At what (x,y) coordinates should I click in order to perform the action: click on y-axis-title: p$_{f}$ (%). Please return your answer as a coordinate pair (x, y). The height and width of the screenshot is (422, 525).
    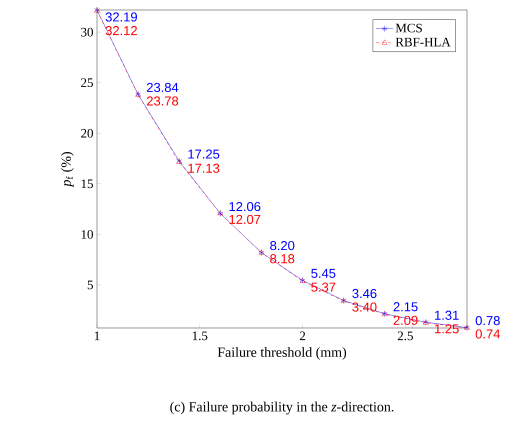
    Looking at the image, I should click on (67, 170).